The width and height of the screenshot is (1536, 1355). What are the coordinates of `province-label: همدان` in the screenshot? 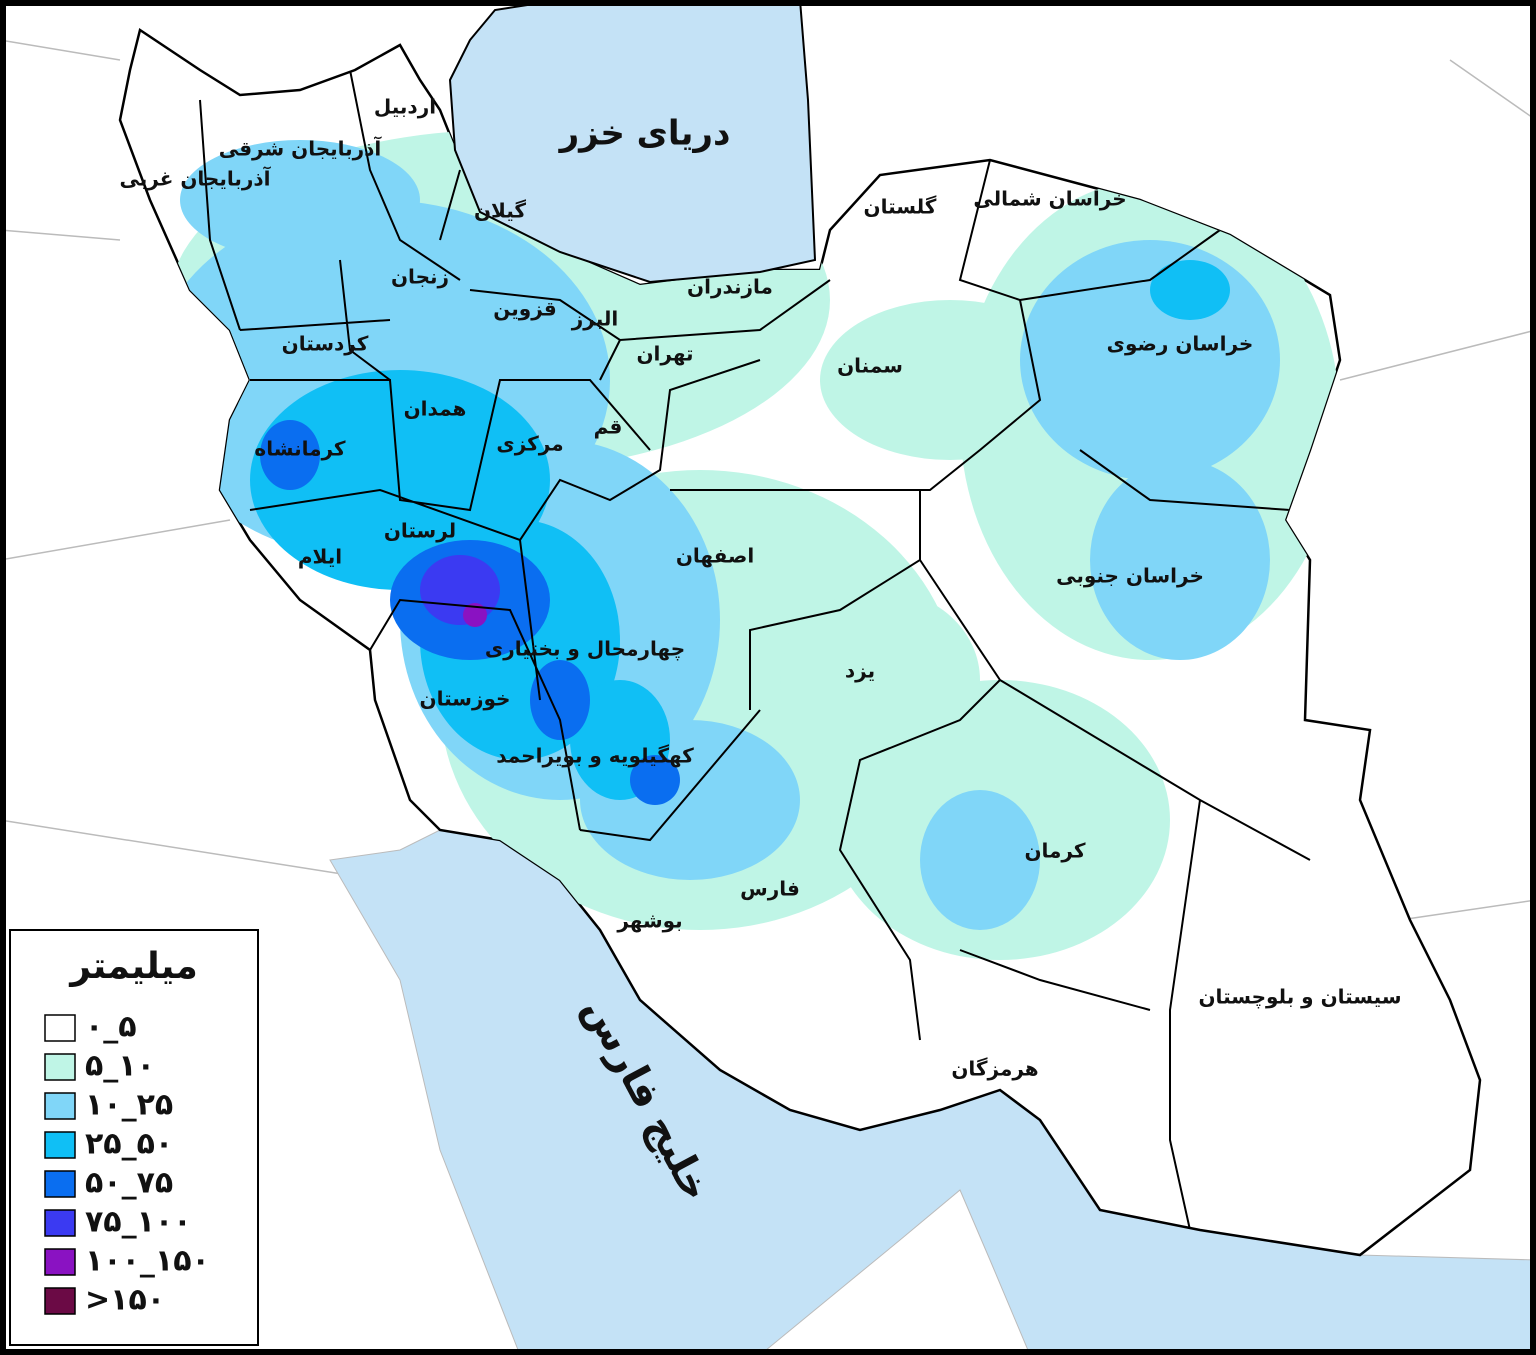 It's located at (435, 409).